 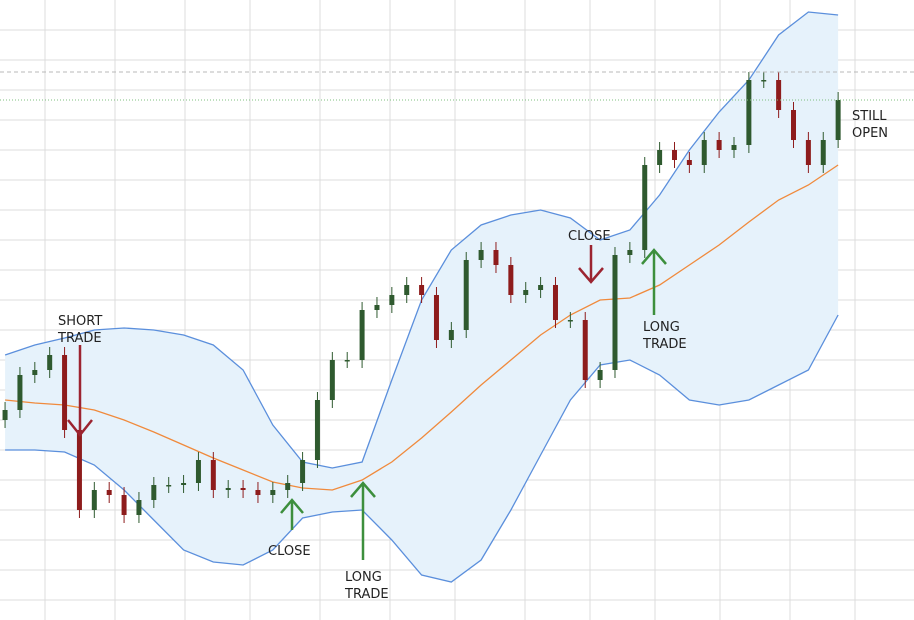 I want to click on annotation: STILL, so click(x=869, y=116).